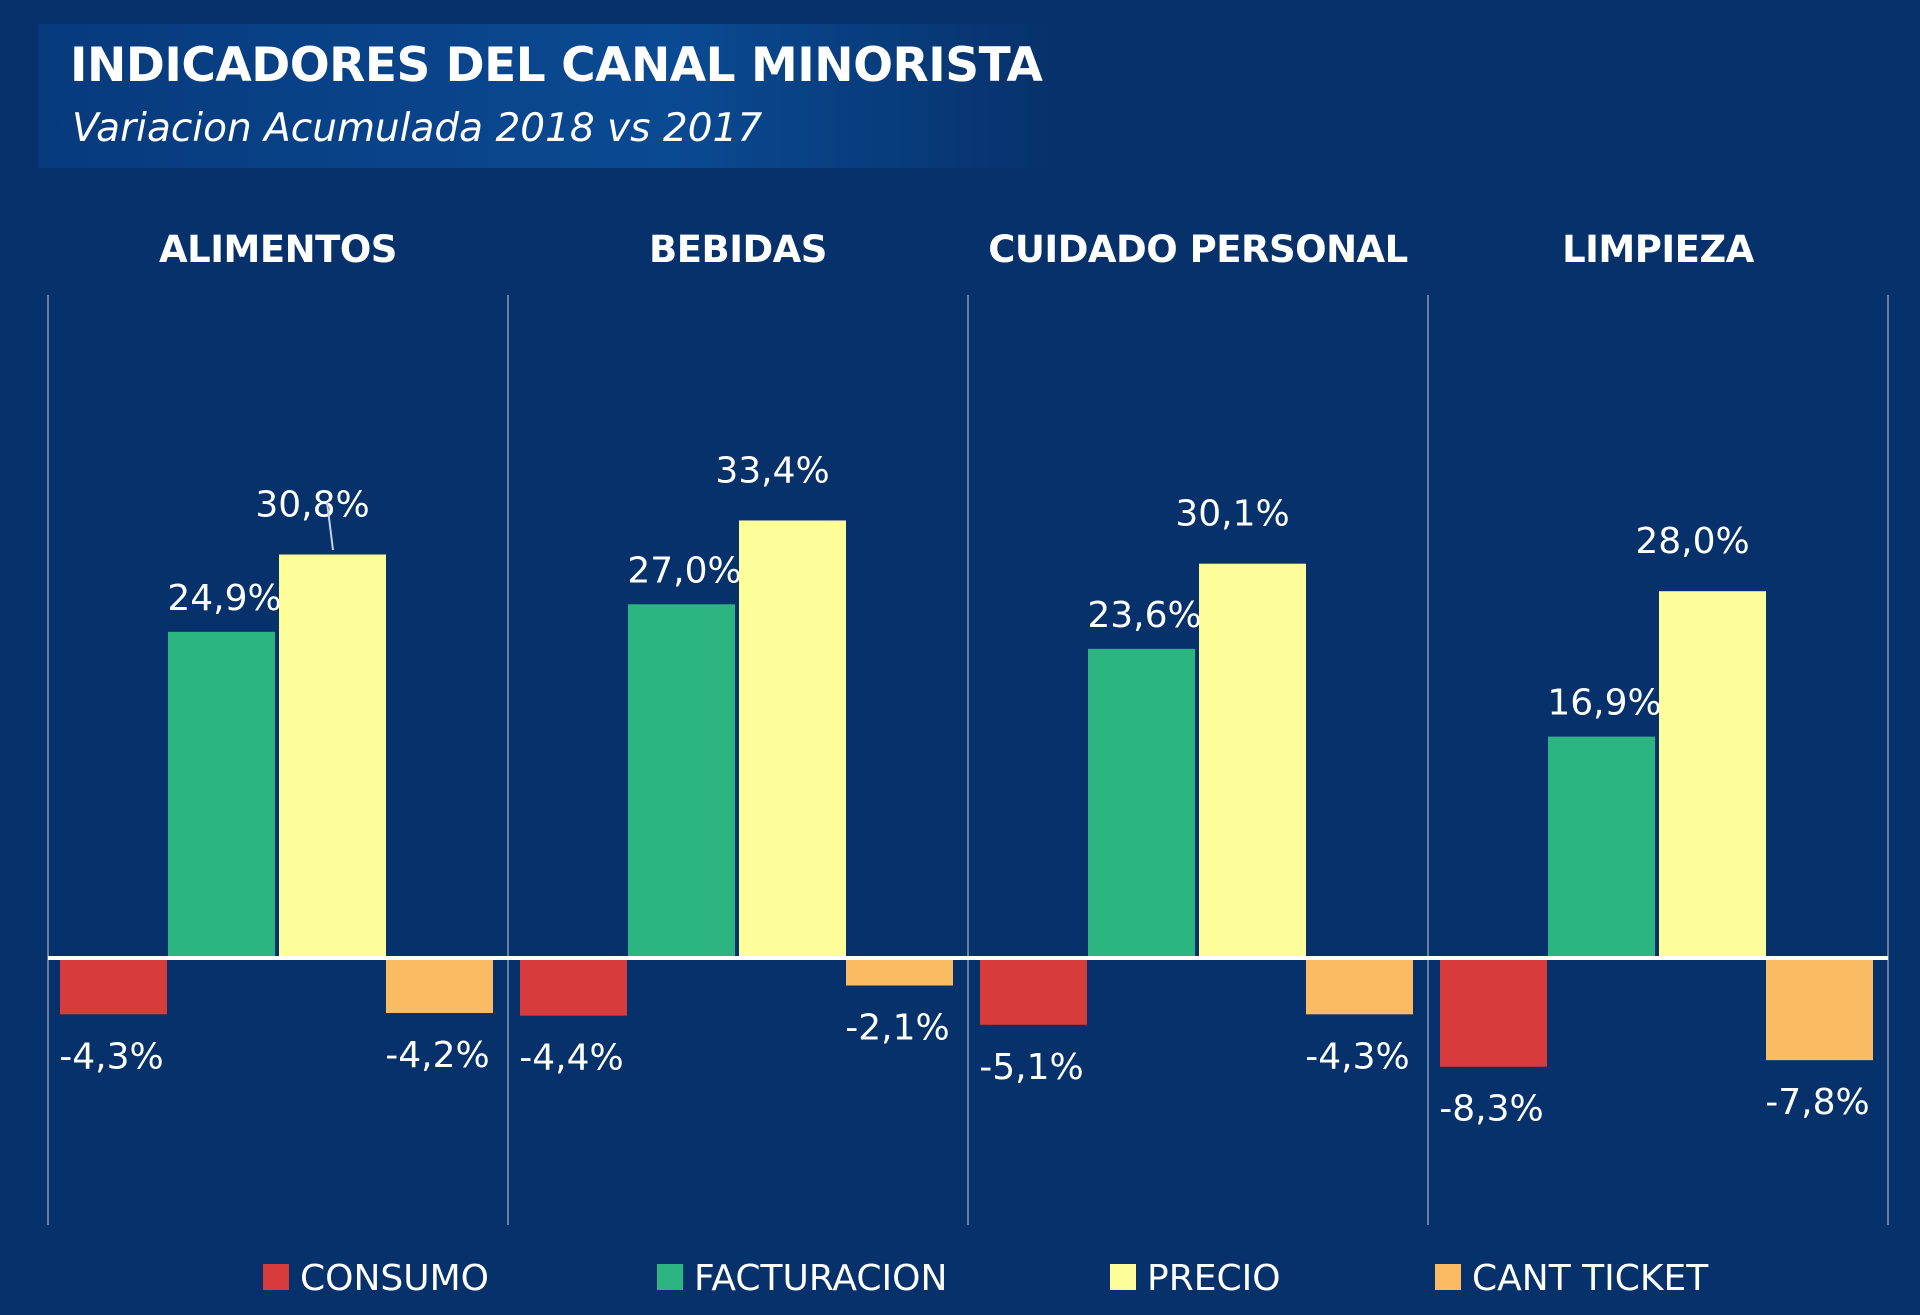 The width and height of the screenshot is (1920, 1315). Describe the element at coordinates (394, 1278) in the screenshot. I see `legend-label-consumo: CONSUMO` at that location.